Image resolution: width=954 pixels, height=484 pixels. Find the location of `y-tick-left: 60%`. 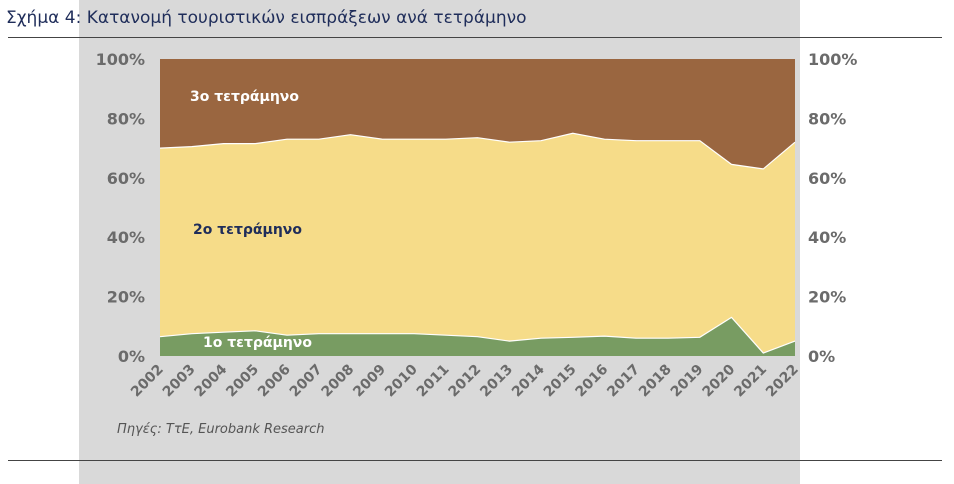

y-tick-left: 60% is located at coordinates (126, 178).